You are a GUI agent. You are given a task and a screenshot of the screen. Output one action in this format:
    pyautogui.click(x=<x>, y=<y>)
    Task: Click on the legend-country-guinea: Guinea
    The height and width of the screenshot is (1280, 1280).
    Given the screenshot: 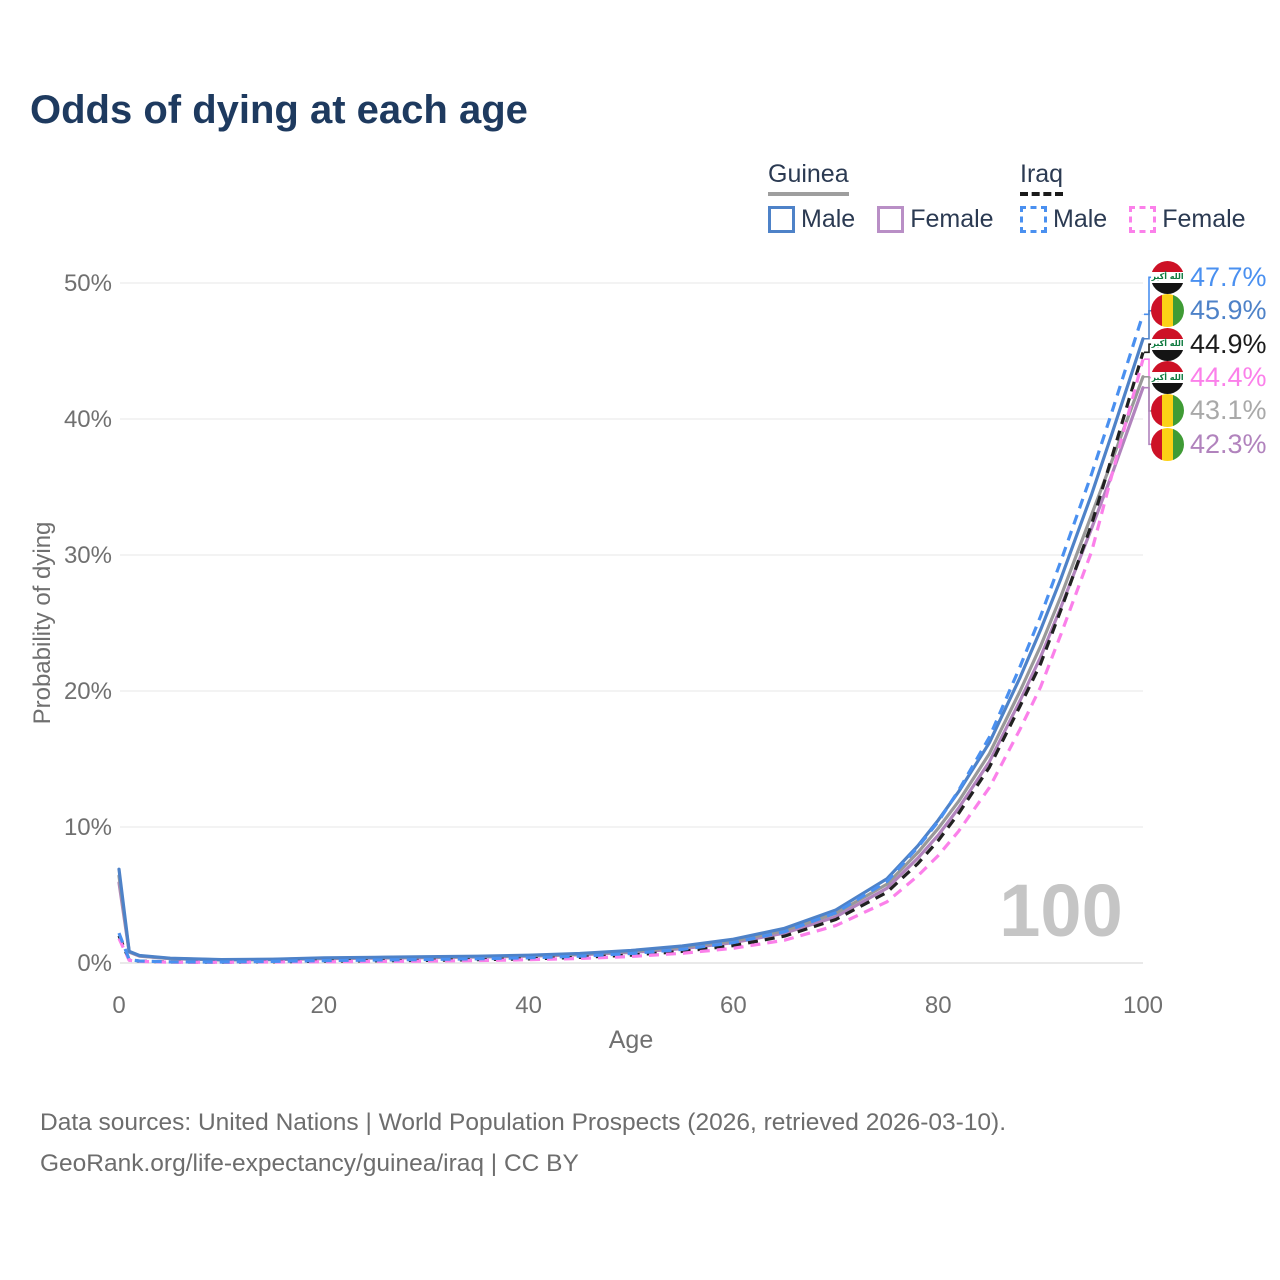 What is the action you would take?
    pyautogui.click(x=808, y=178)
    